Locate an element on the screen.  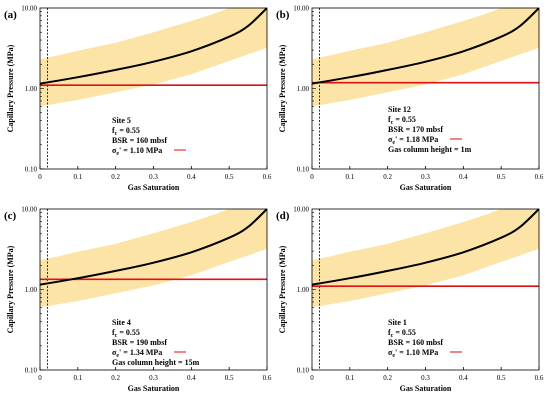
annotation-line: Gas column height = 15m is located at coordinates (156, 362).